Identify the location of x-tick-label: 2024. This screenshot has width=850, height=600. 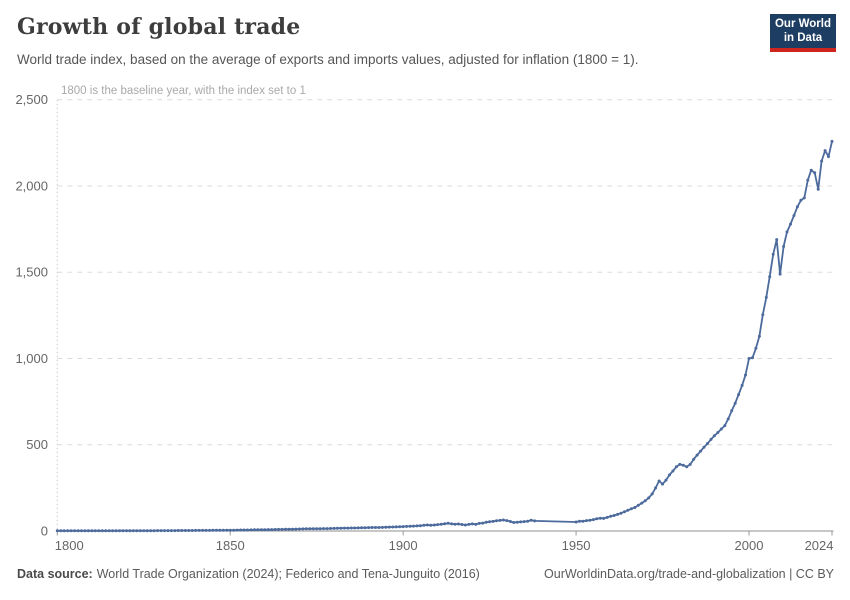
(819, 545).